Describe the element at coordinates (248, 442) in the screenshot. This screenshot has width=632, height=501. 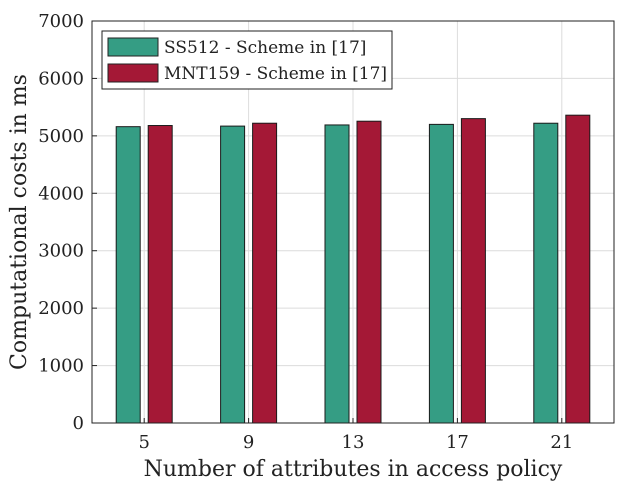
I see `x-tick-label: 9` at that location.